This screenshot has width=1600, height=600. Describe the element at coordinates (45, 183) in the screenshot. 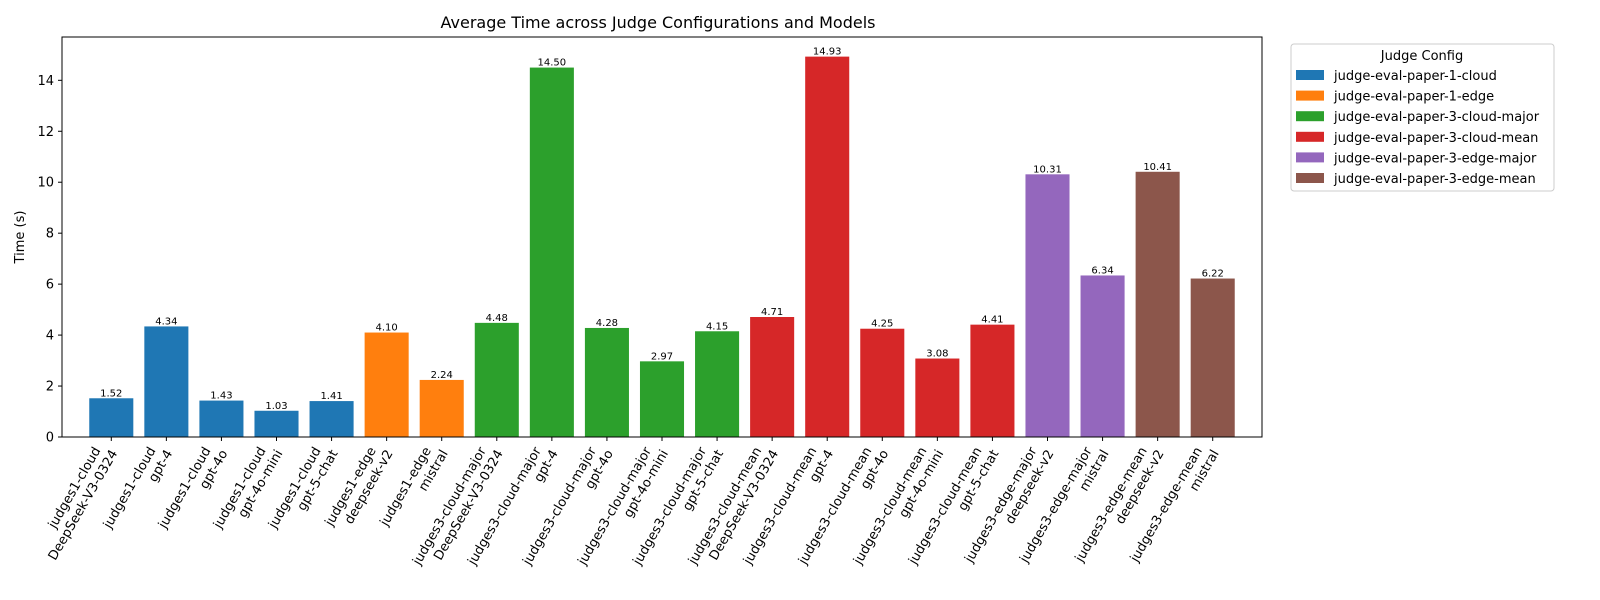

I see `y-tick-label: 10` at that location.